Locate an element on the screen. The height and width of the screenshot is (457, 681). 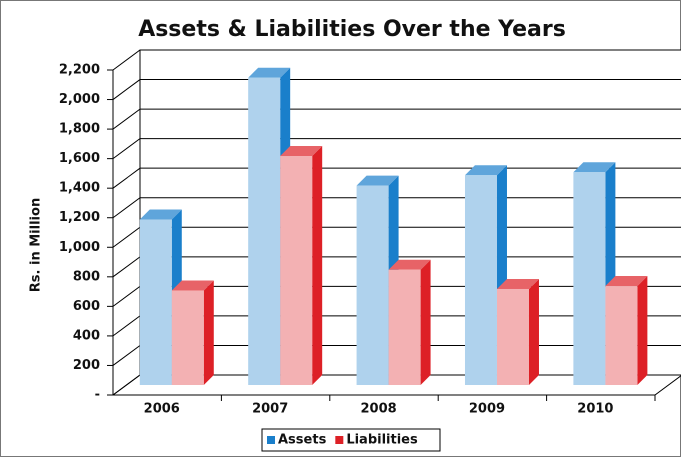
legend-box is located at coordinates (351, 440).